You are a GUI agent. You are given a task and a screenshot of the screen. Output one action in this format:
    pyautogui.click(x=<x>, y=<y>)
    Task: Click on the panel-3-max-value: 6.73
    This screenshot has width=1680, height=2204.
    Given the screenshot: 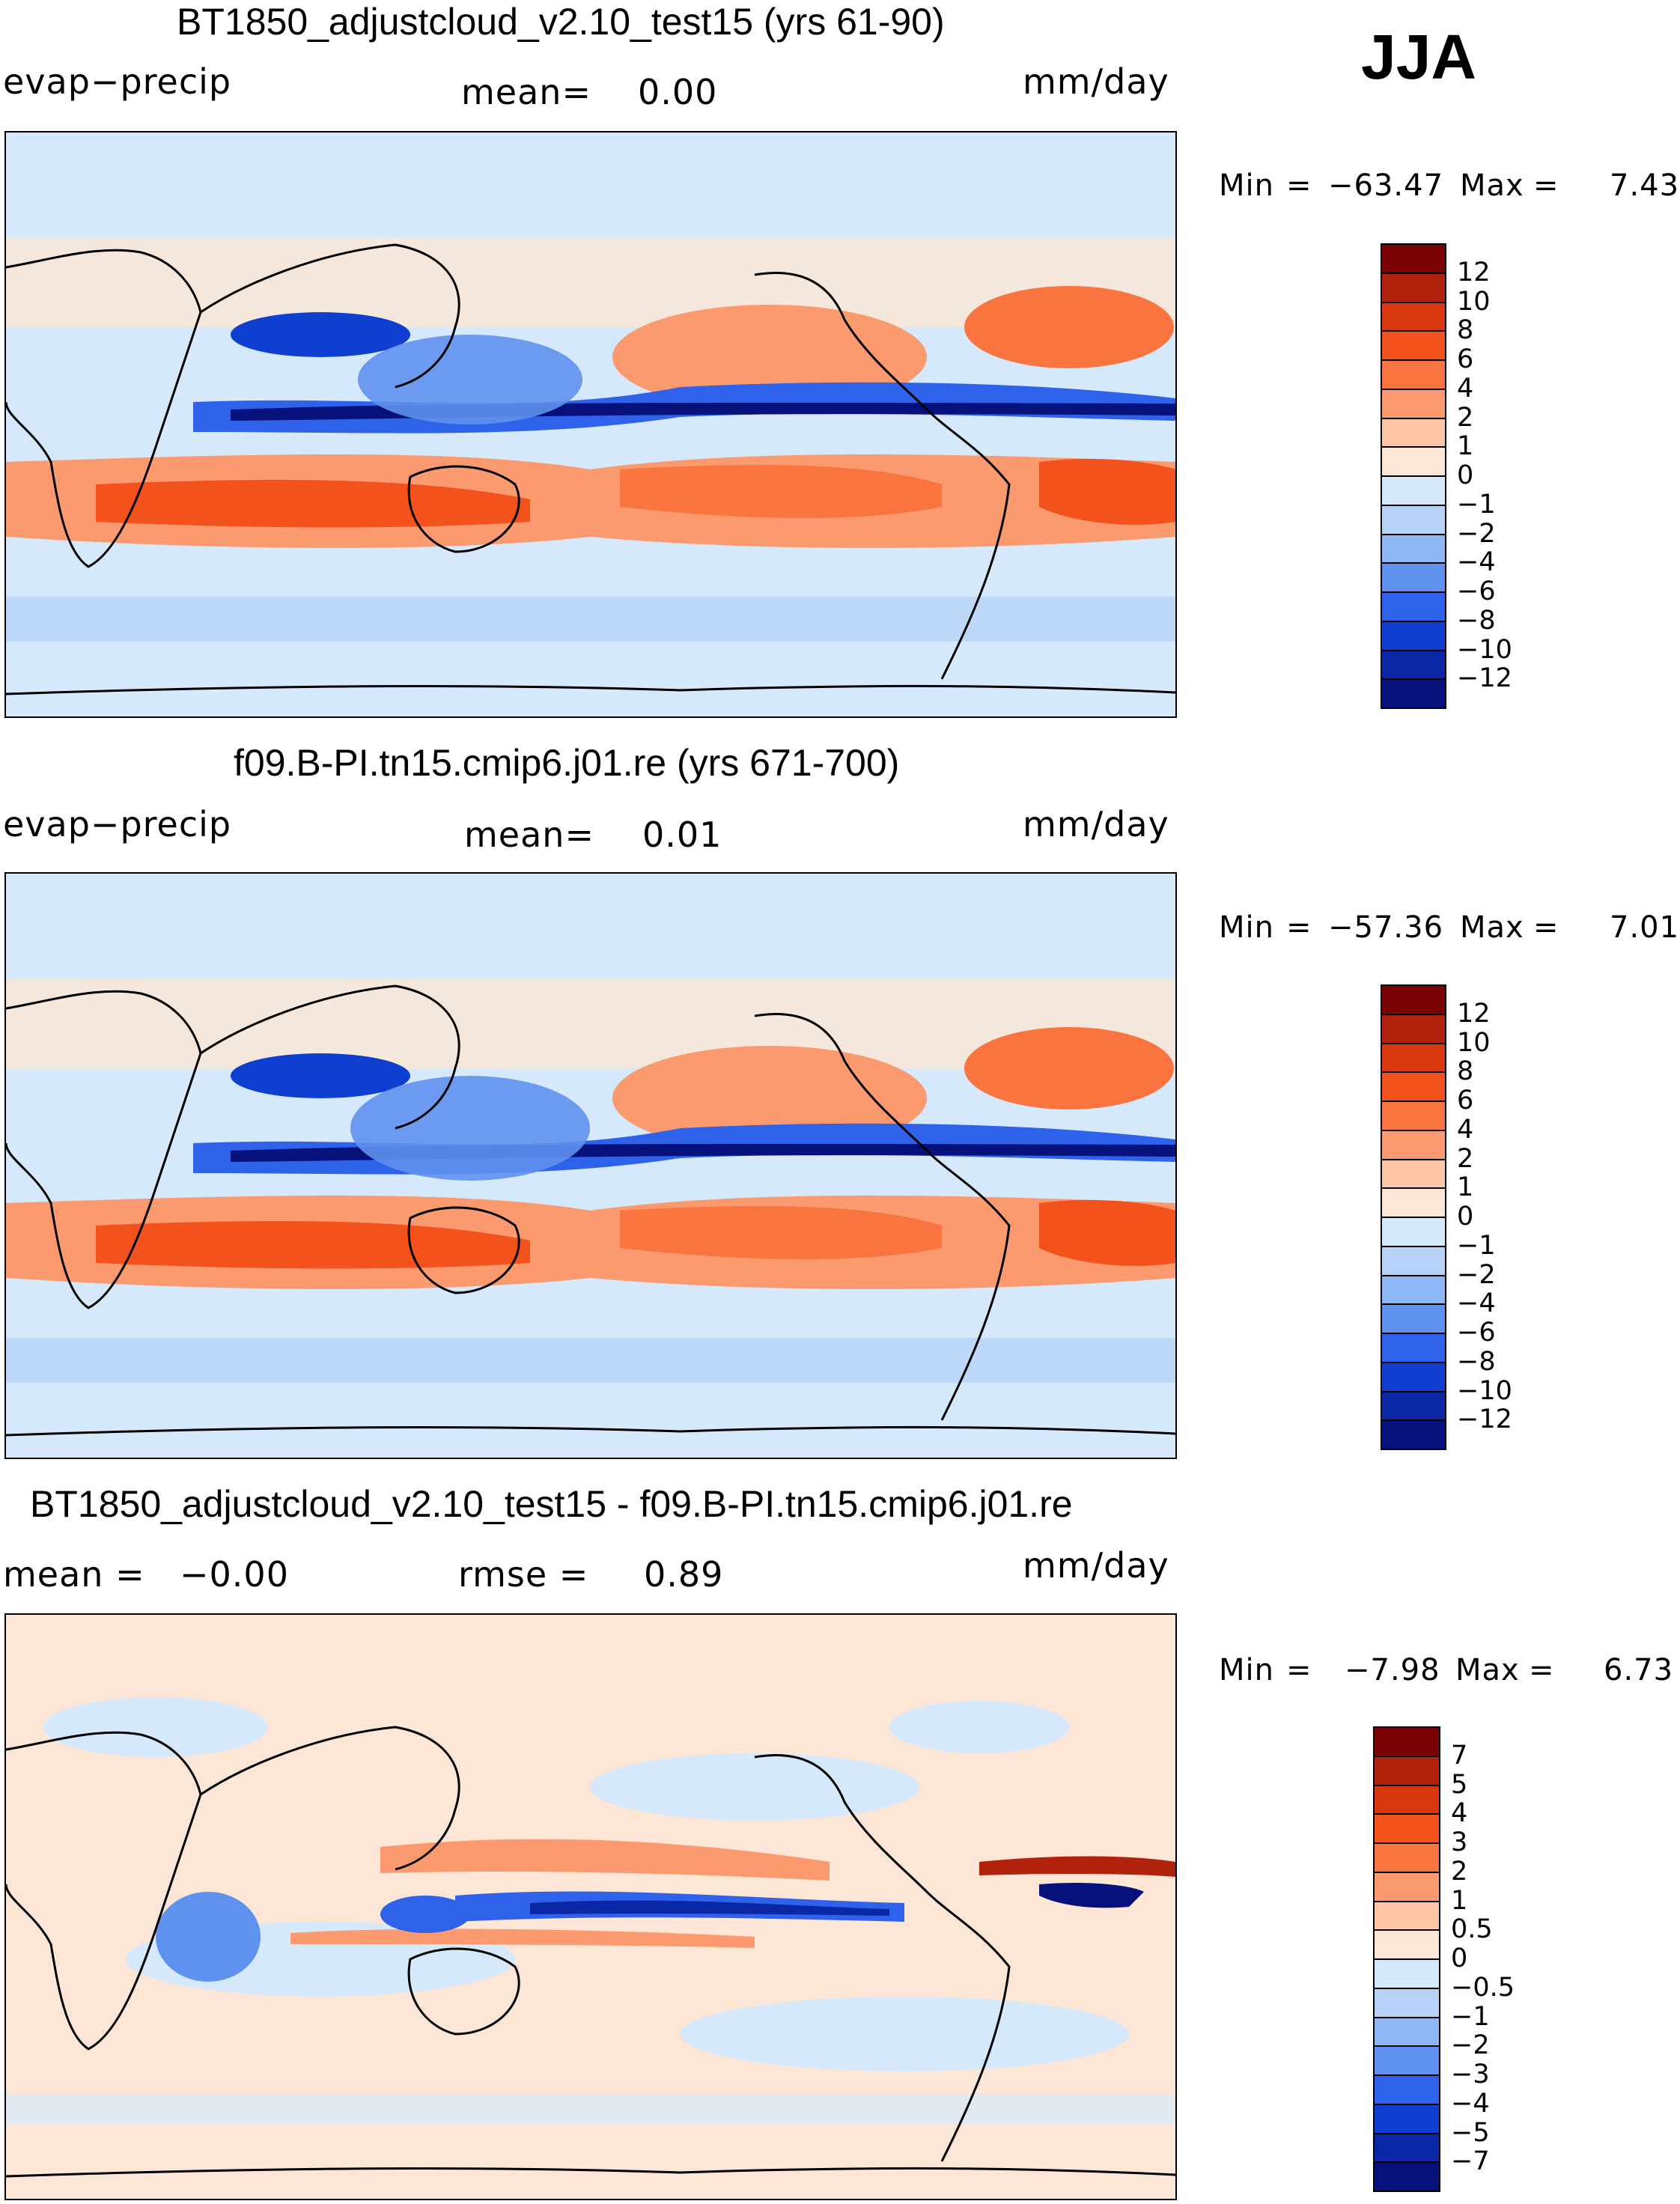 What is the action you would take?
    pyautogui.click(x=1639, y=1670)
    